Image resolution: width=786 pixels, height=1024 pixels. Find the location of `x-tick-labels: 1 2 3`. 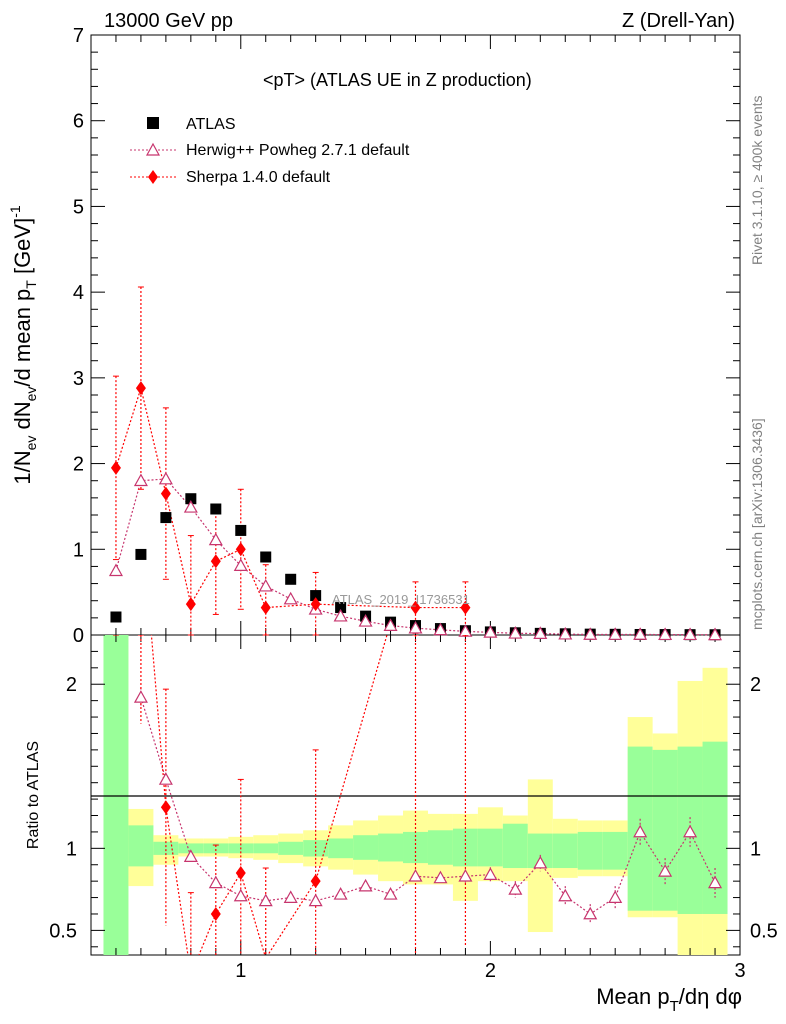

x-tick-labels: 1 2 3 is located at coordinates (490, 971).